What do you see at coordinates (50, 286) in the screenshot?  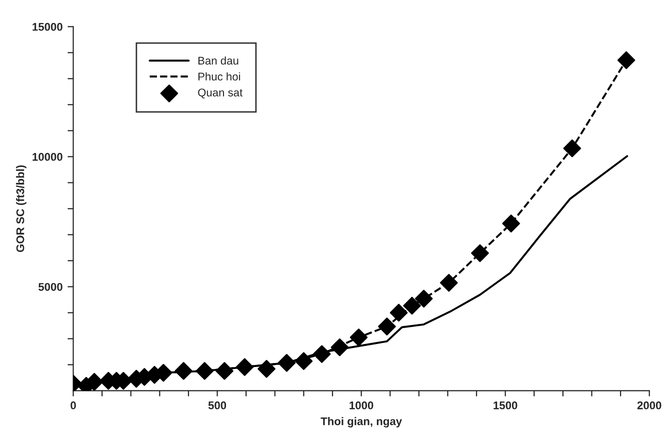 I see `y-tick-label: 5000` at bounding box center [50, 286].